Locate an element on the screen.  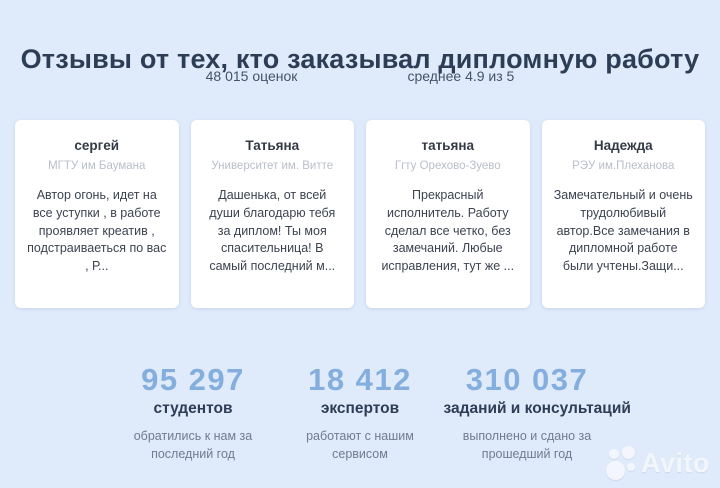
stat-value: 95 297 is located at coordinates (193, 379).